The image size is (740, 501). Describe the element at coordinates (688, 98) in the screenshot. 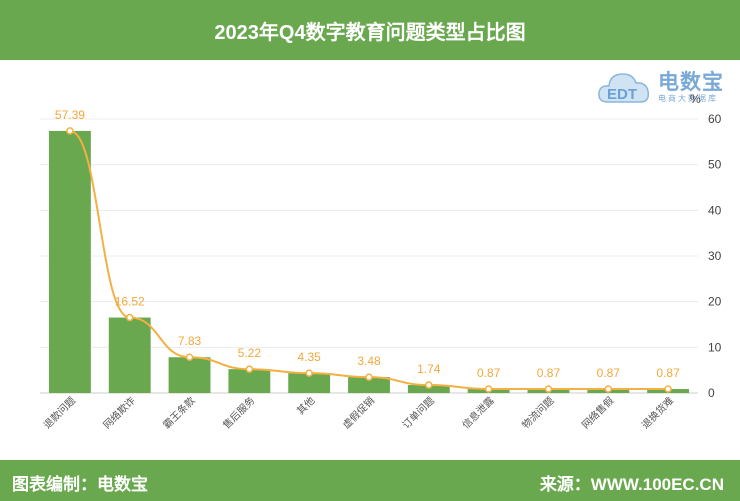

I see `logo-sub-text: 电商大数据库` at that location.